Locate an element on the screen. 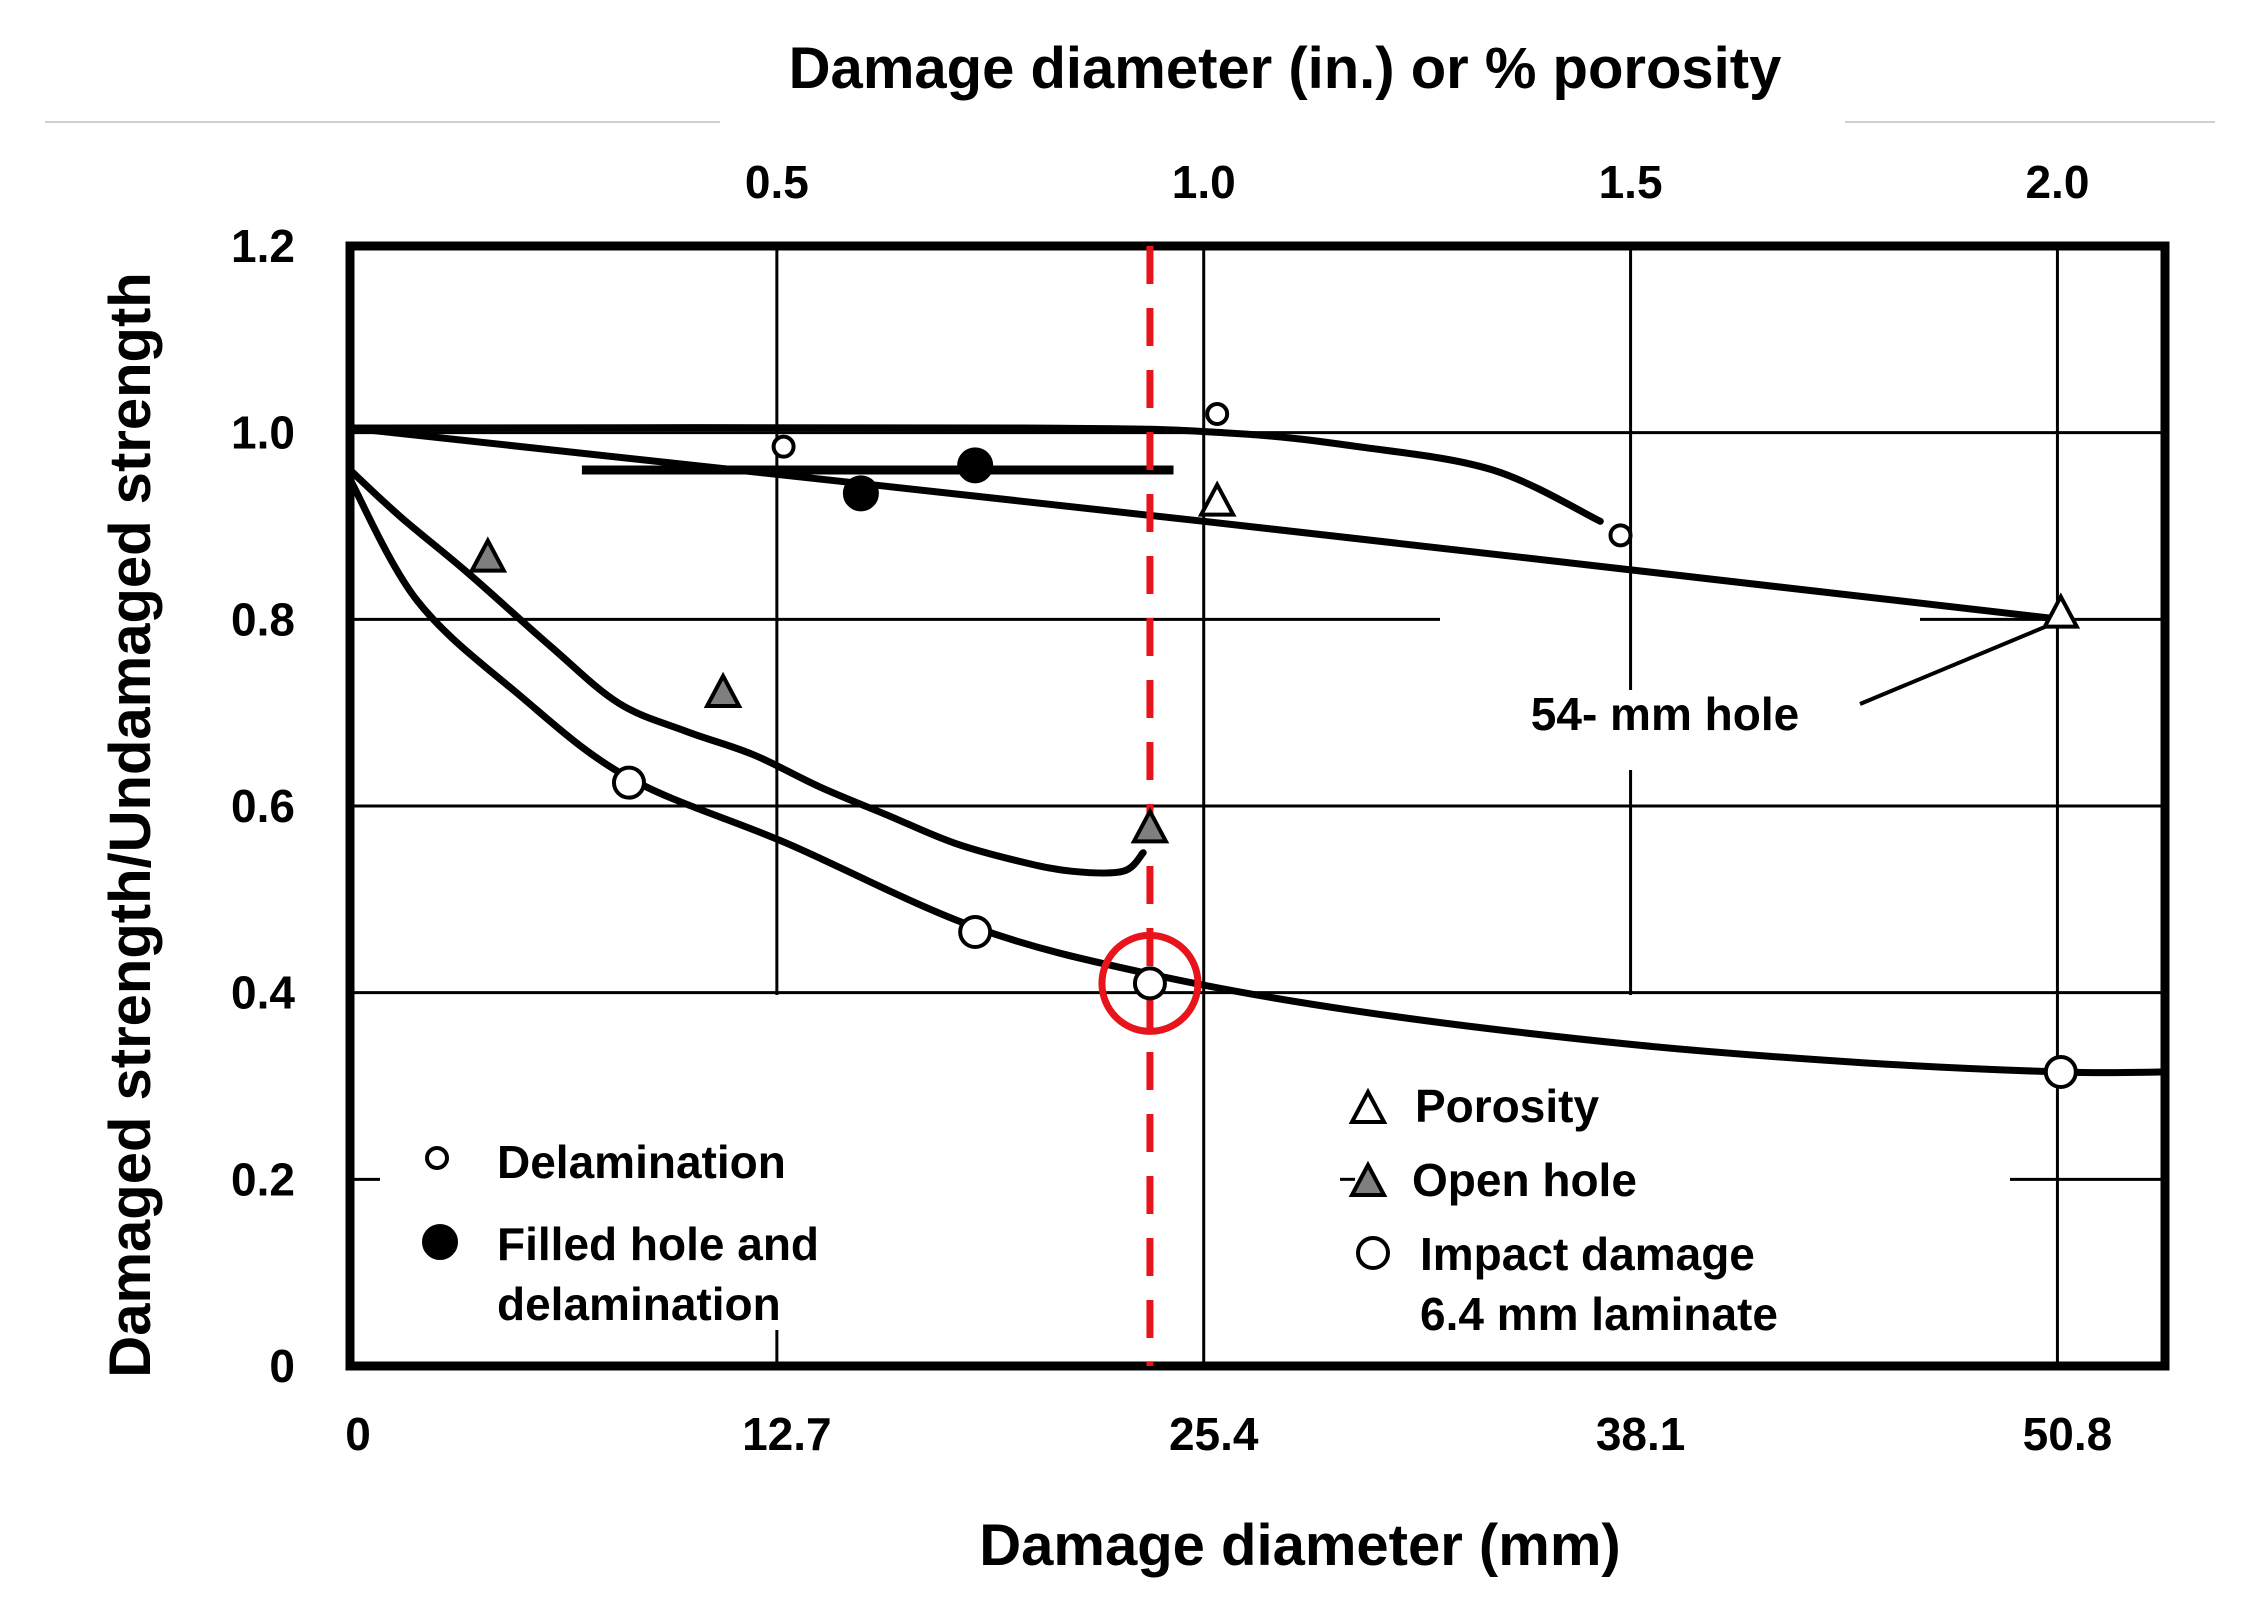 The image size is (2254, 1614). legend-marker-impact-damage is located at coordinates (1373, 1253).